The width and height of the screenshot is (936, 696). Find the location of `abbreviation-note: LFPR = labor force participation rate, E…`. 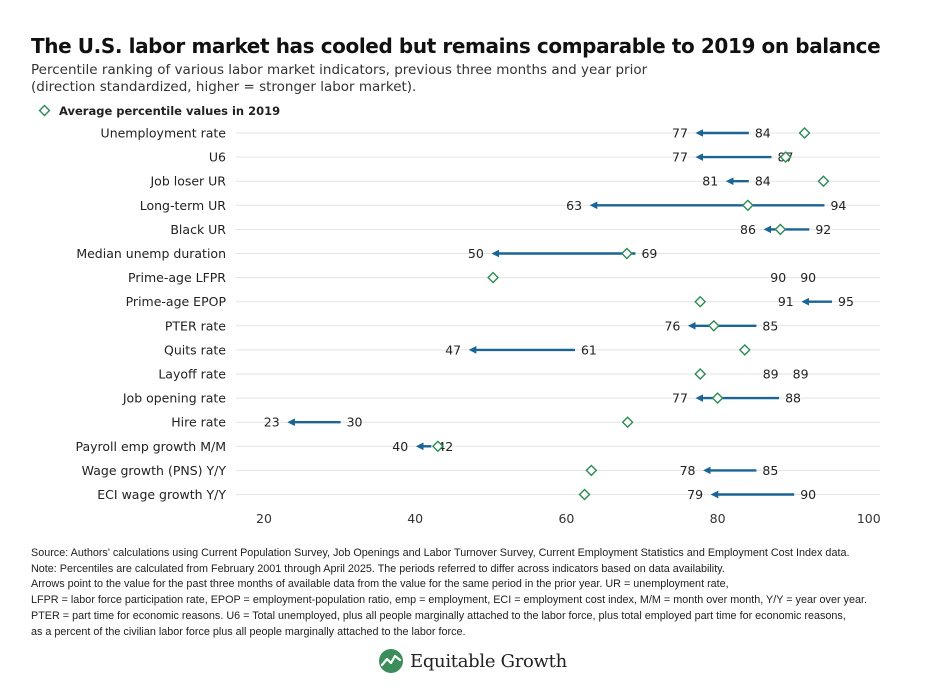

abbreviation-note: LFPR = labor force participation rate, E… is located at coordinates (449, 600).